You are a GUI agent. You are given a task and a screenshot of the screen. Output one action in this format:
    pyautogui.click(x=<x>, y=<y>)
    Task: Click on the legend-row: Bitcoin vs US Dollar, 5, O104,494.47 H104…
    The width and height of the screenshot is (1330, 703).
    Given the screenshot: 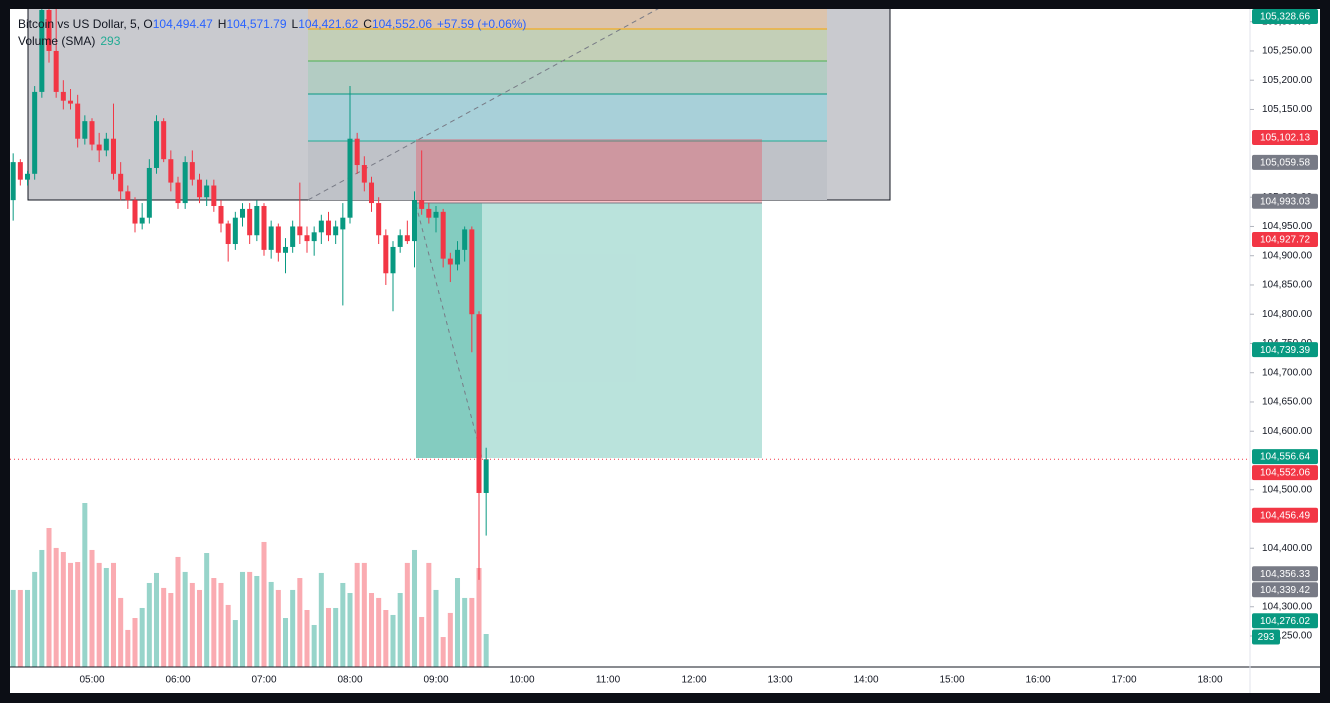 What is the action you would take?
    pyautogui.click(x=274, y=24)
    